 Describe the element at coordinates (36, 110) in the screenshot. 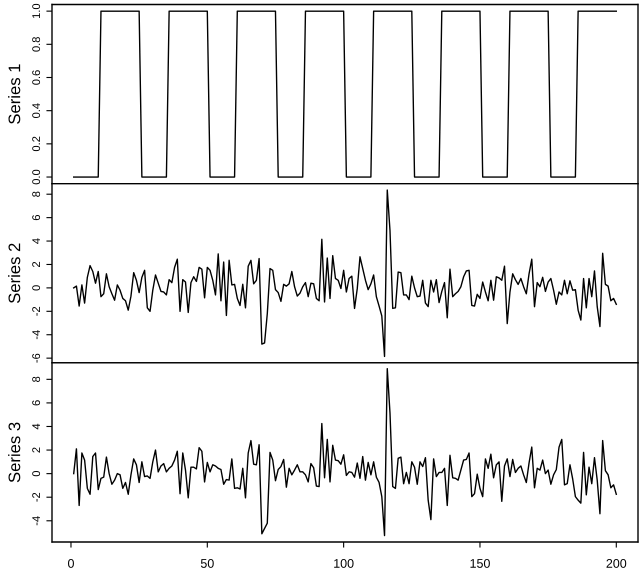

I see `y-tick-label: 0.4` at that location.